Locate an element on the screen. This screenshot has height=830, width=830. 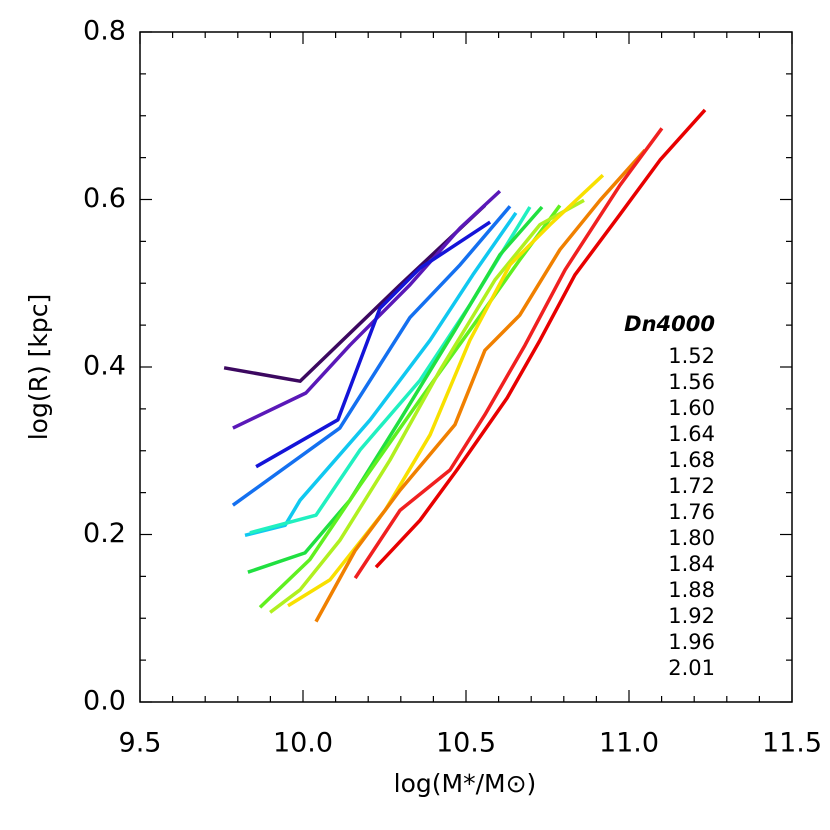
legend-entry: 1.64 is located at coordinates (691, 434).